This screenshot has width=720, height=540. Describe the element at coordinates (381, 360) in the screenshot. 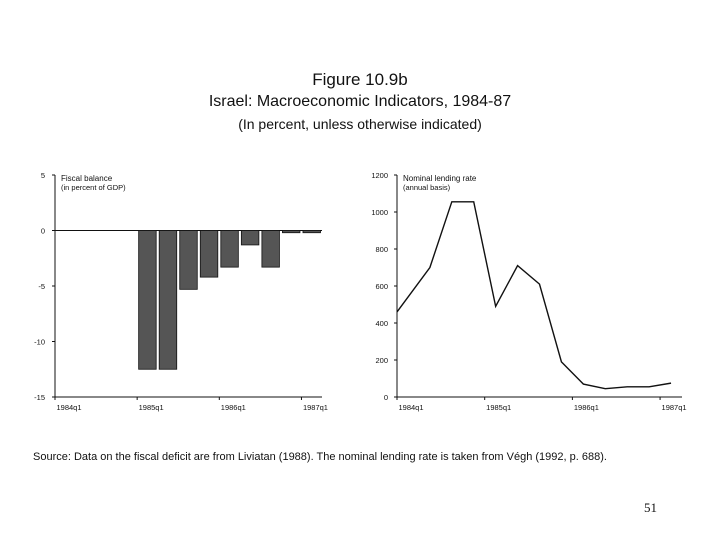

I see `lending-ytick-label: 200` at that location.